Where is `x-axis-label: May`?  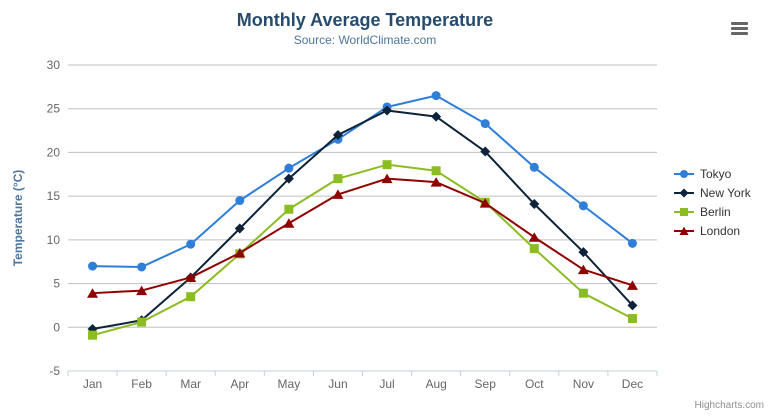
x-axis-label: May is located at coordinates (289, 384).